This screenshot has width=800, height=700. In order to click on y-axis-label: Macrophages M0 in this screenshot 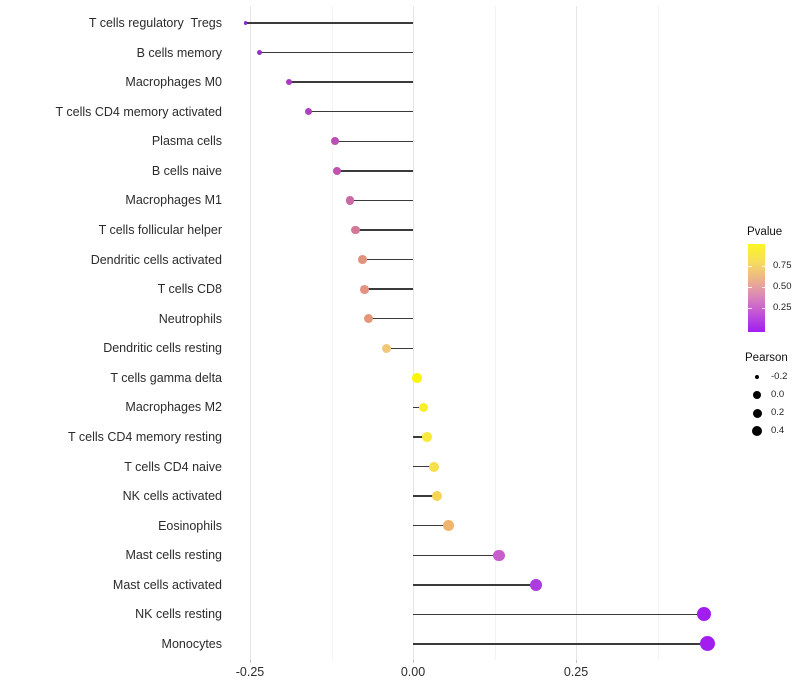, I will do `click(173, 82)`.